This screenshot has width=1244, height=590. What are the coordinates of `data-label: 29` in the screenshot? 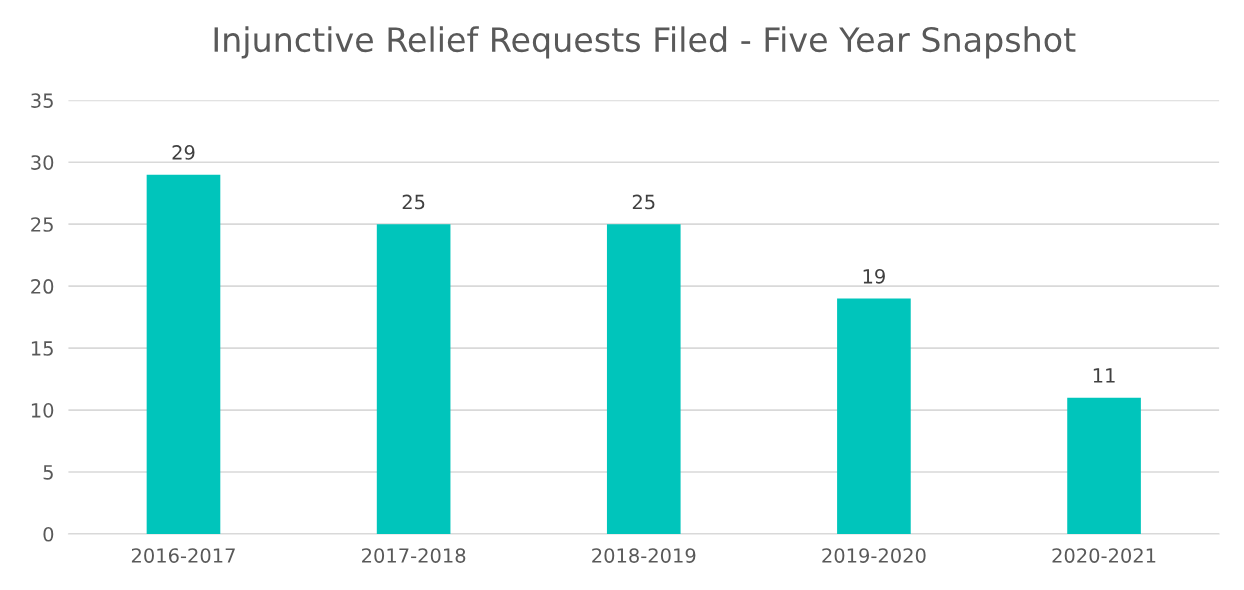 It's located at (183, 152).